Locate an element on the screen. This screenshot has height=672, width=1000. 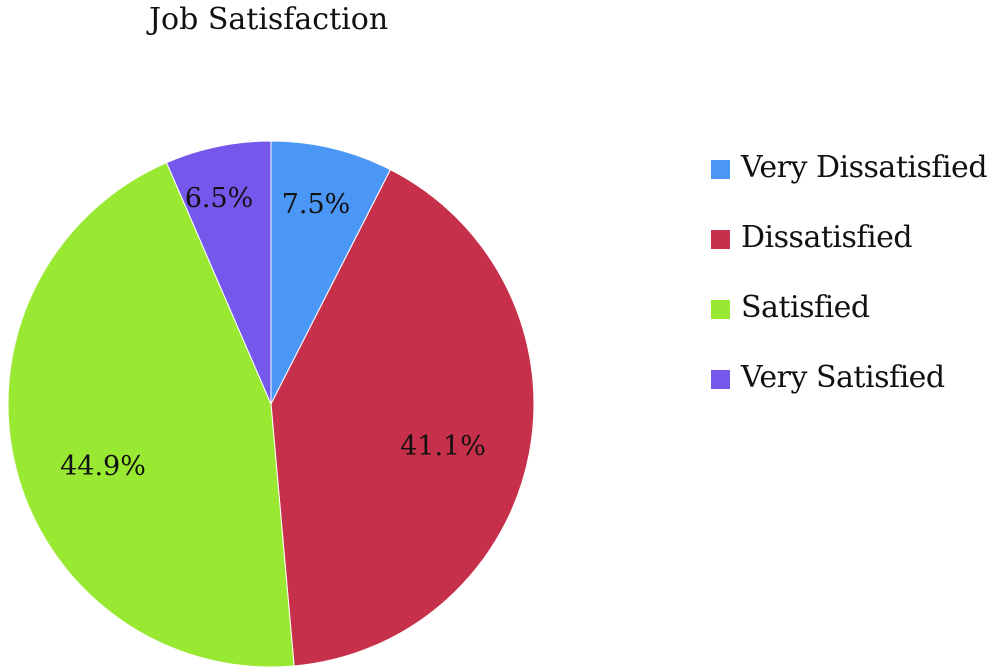
slice-value-label: 41.1% is located at coordinates (443, 446).